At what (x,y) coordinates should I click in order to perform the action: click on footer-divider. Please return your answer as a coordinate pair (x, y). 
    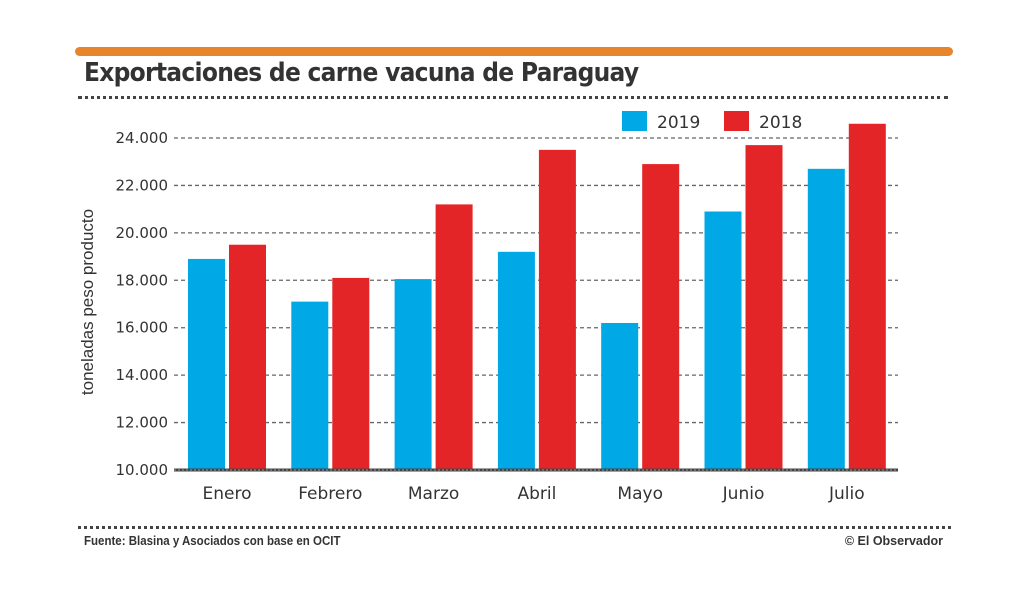
    Looking at the image, I should click on (514, 527).